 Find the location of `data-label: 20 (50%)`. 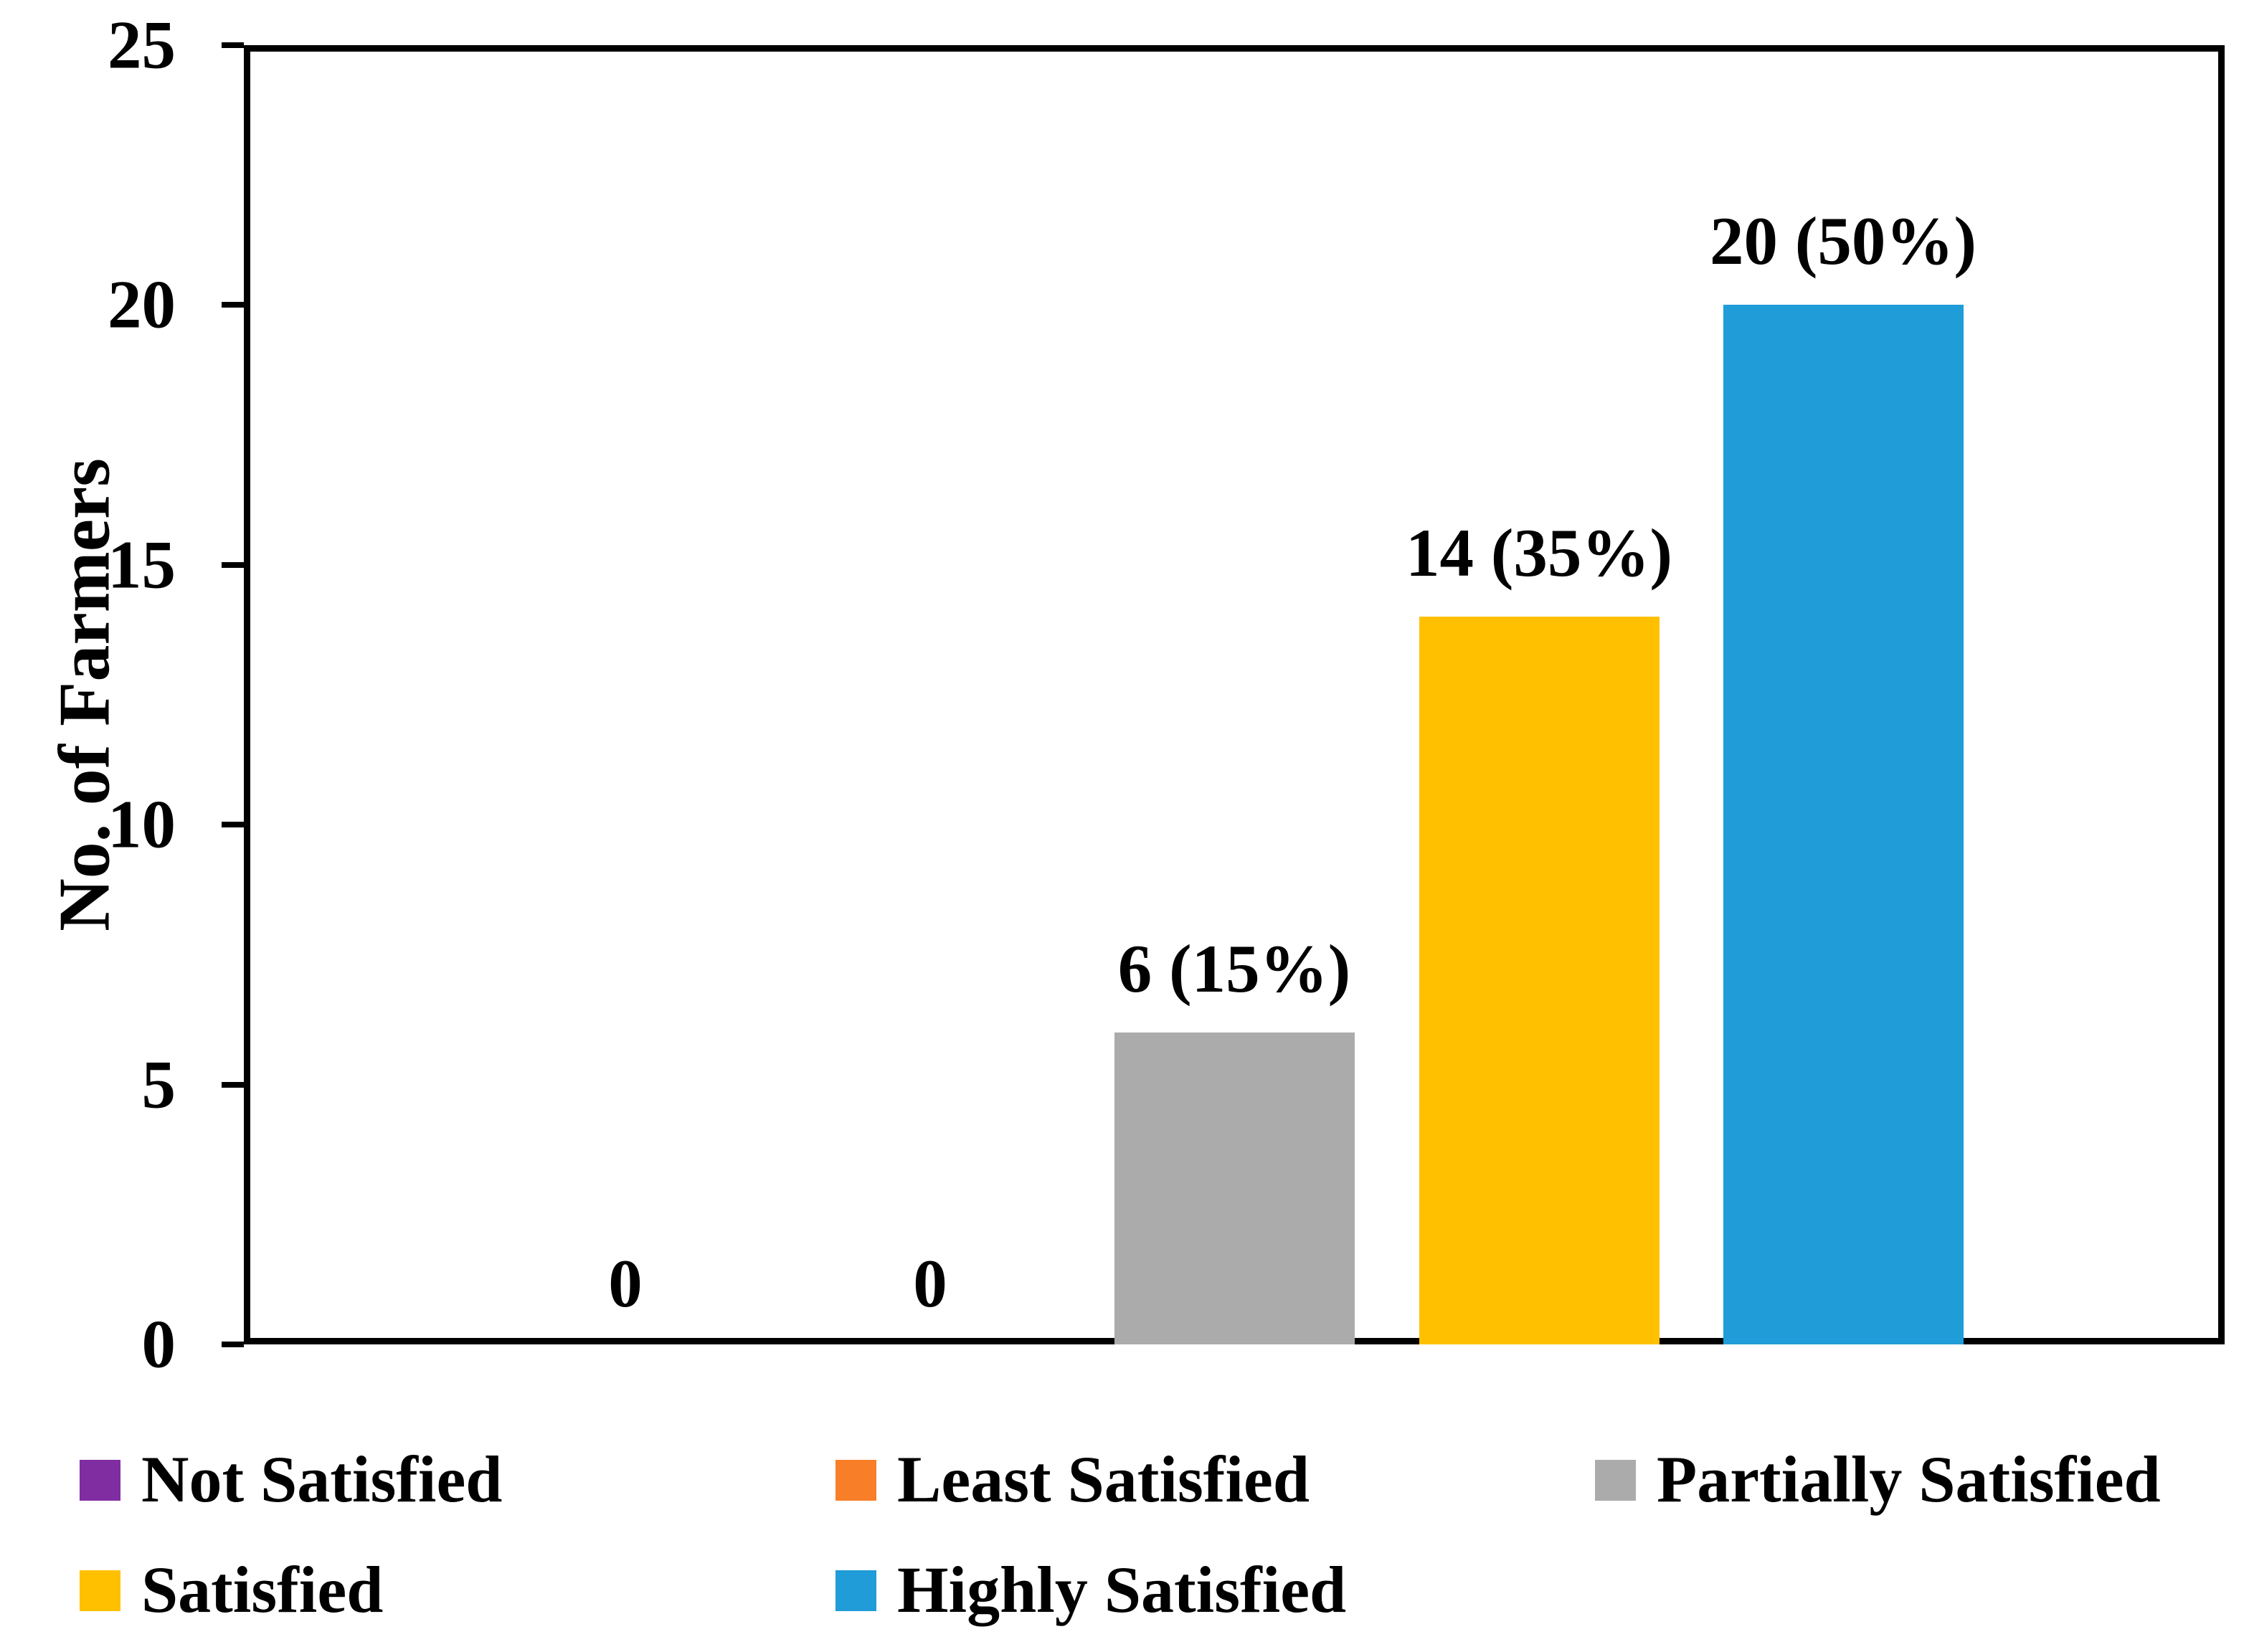

data-label: 20 (50%) is located at coordinates (1843, 241).